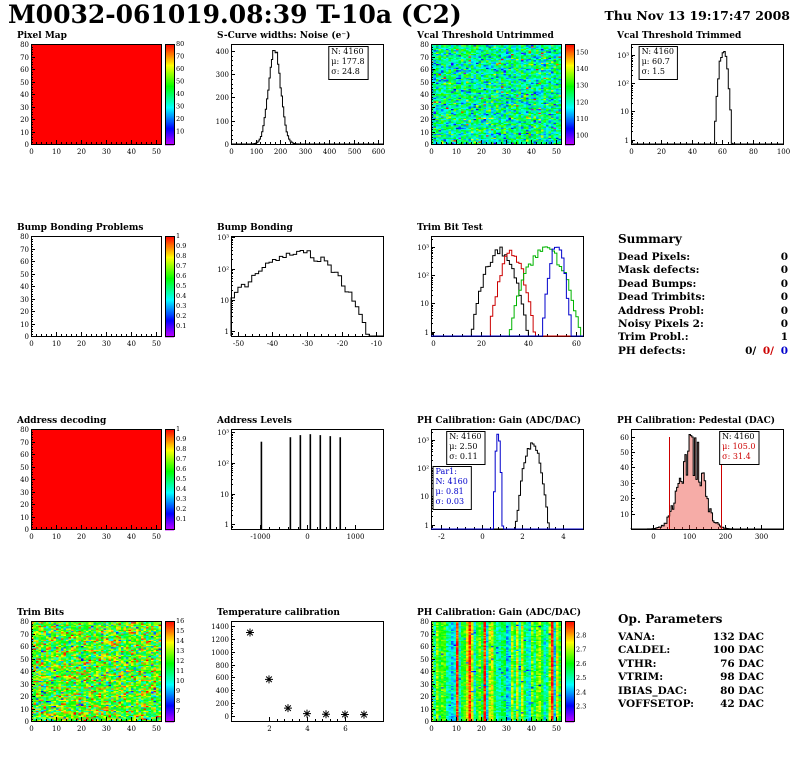 This screenshot has width=796, height=772. Describe the element at coordinates (703, 351) in the screenshot. I see `summary-row-ph-defects: PH defects: 0/ 0/ 0` at that location.